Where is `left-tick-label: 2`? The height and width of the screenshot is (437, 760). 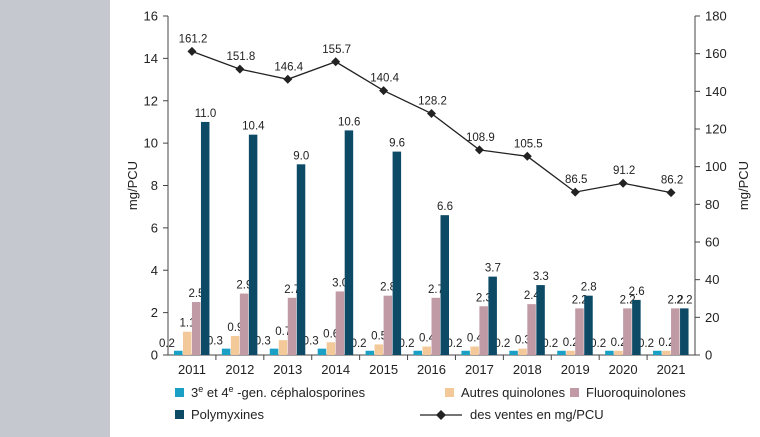 left-tick-label: 2 is located at coordinates (154, 312).